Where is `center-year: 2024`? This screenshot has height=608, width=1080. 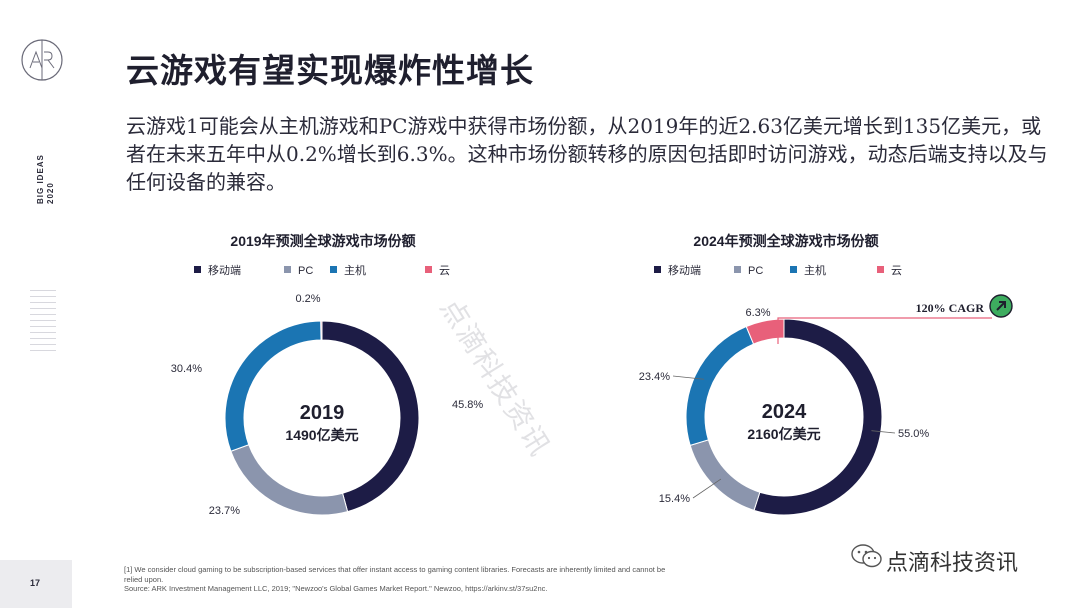 center-year: 2024 is located at coordinates (784, 412).